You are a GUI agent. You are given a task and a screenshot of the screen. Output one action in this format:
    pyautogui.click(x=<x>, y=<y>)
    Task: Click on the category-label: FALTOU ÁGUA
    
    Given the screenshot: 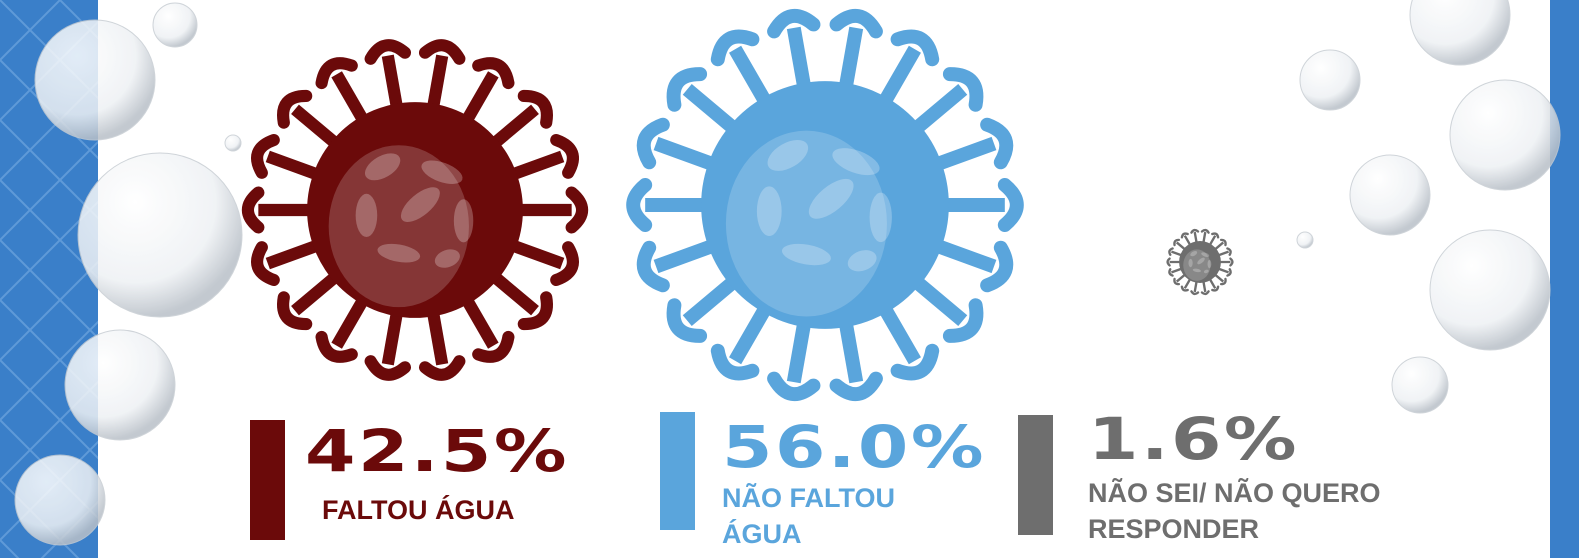 What is the action you would take?
    pyautogui.click(x=418, y=510)
    